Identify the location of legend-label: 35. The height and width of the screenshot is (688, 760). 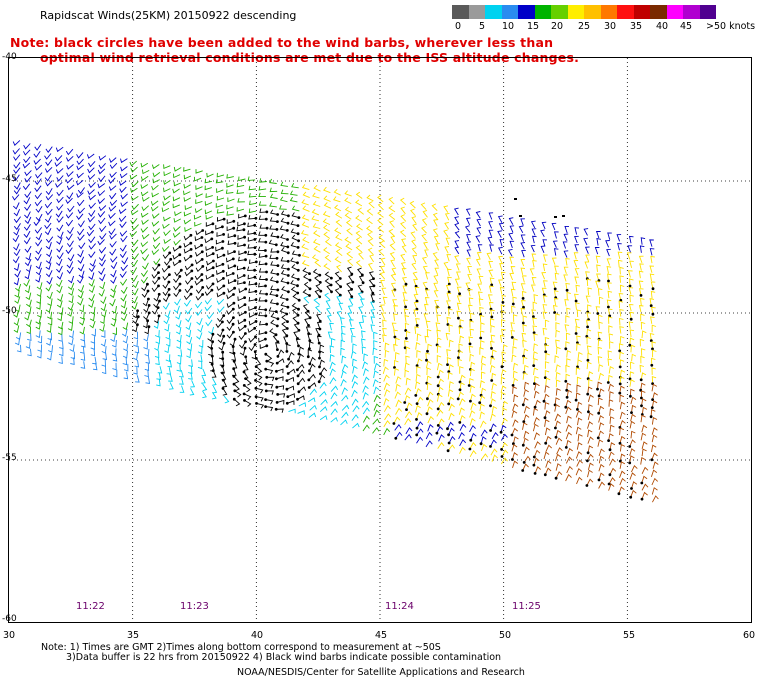
(636, 26).